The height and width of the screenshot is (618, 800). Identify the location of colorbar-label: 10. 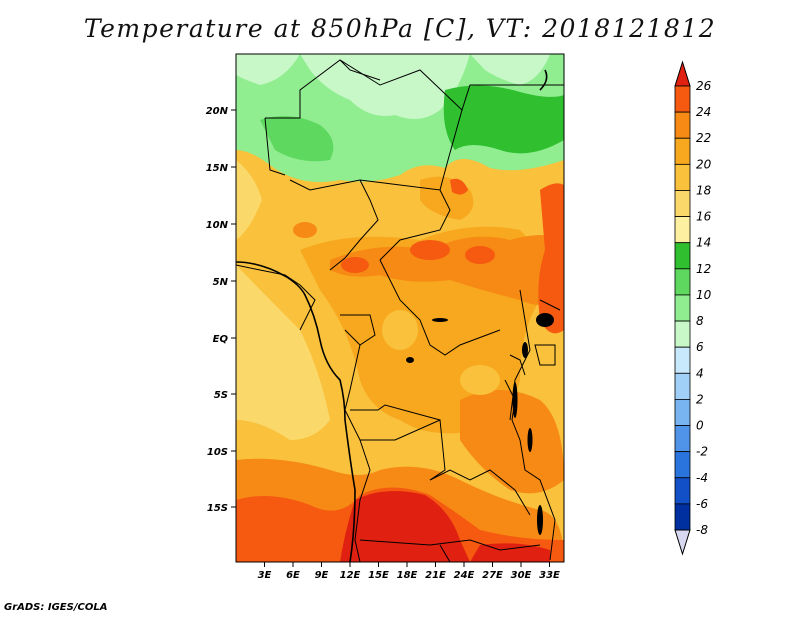
(704, 295).